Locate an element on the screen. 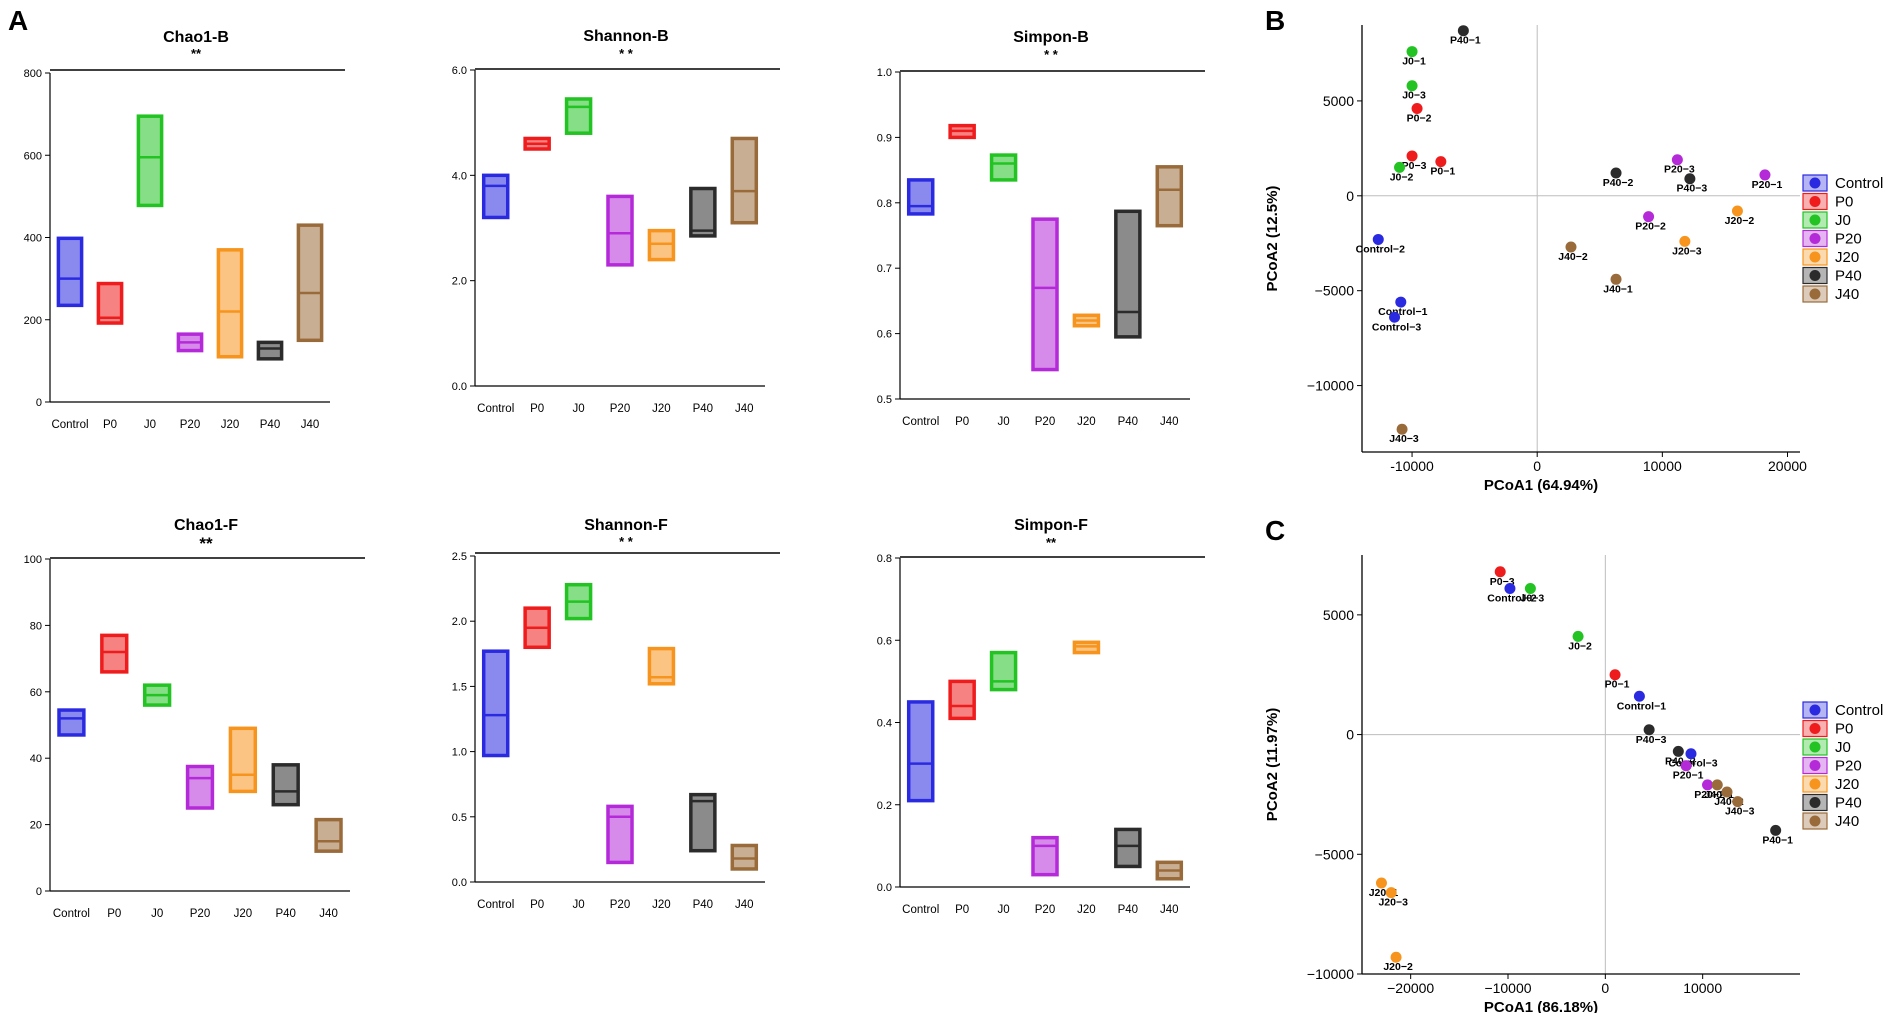  chart-title: Chao1-B is located at coordinates (196, 37).